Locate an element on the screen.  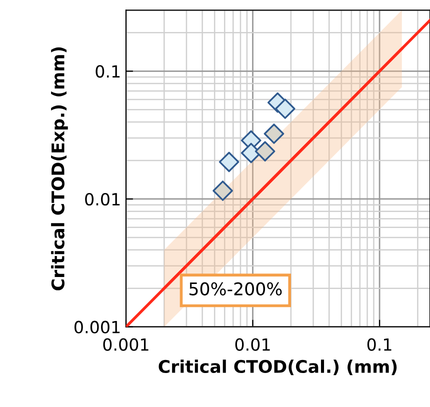
x-tick-label: 0.01 is located at coordinates (252, 344).